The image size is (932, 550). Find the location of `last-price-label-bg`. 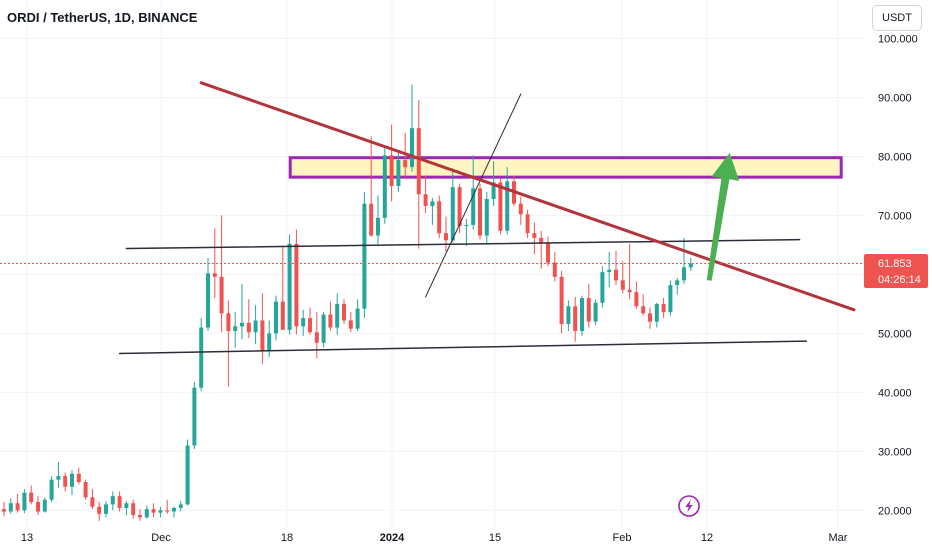

last-price-label-bg is located at coordinates (896, 271).